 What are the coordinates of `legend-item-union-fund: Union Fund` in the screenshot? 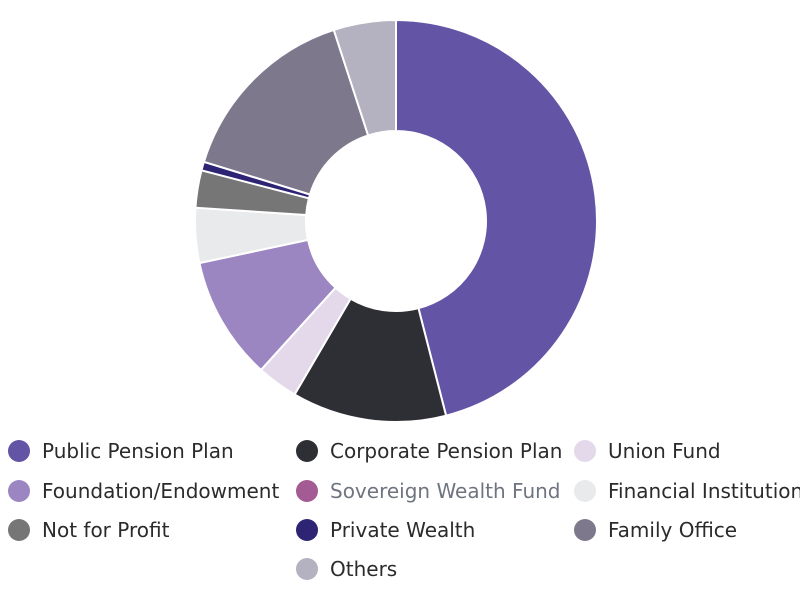 It's located at (647, 451).